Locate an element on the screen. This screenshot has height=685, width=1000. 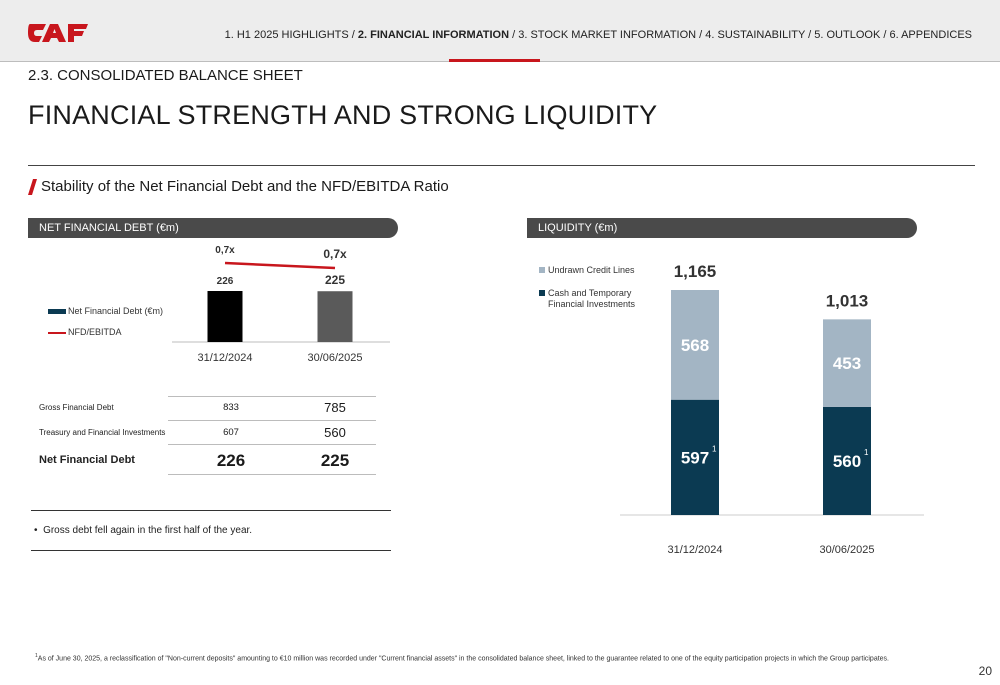
nfd-category-label: 30/06/2025 is located at coordinates (334, 358).